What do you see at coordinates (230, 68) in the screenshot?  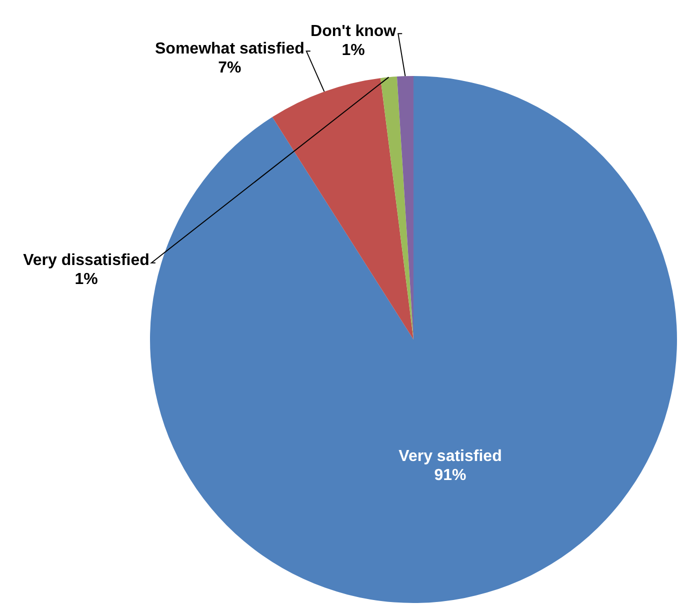 I see `data-label: 7%` at bounding box center [230, 68].